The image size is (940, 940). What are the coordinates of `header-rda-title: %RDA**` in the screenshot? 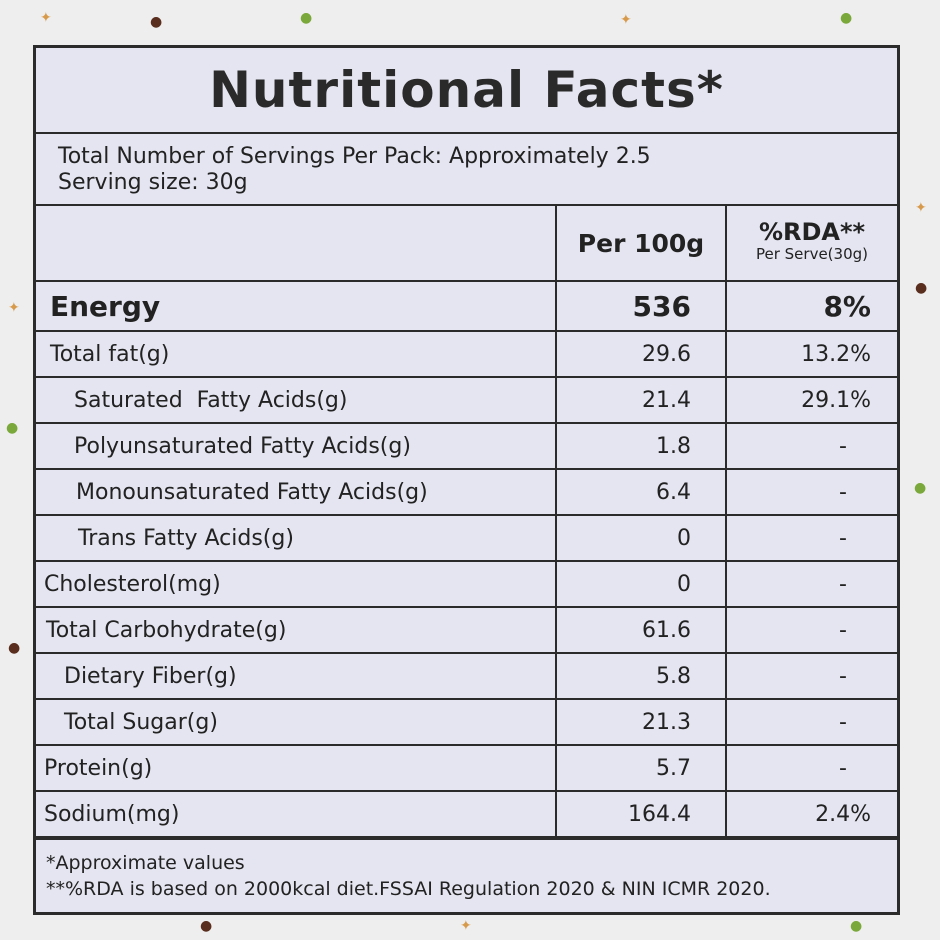 It's located at (812, 232).